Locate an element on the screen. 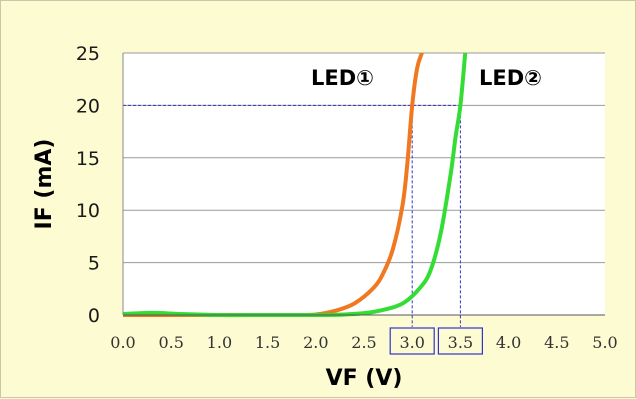  x-tick-labels: 0.0 0.5 1.0 1.5 2.0 2.5 3.0 3.5 4.0 4.5 5.0 is located at coordinates (364, 341).